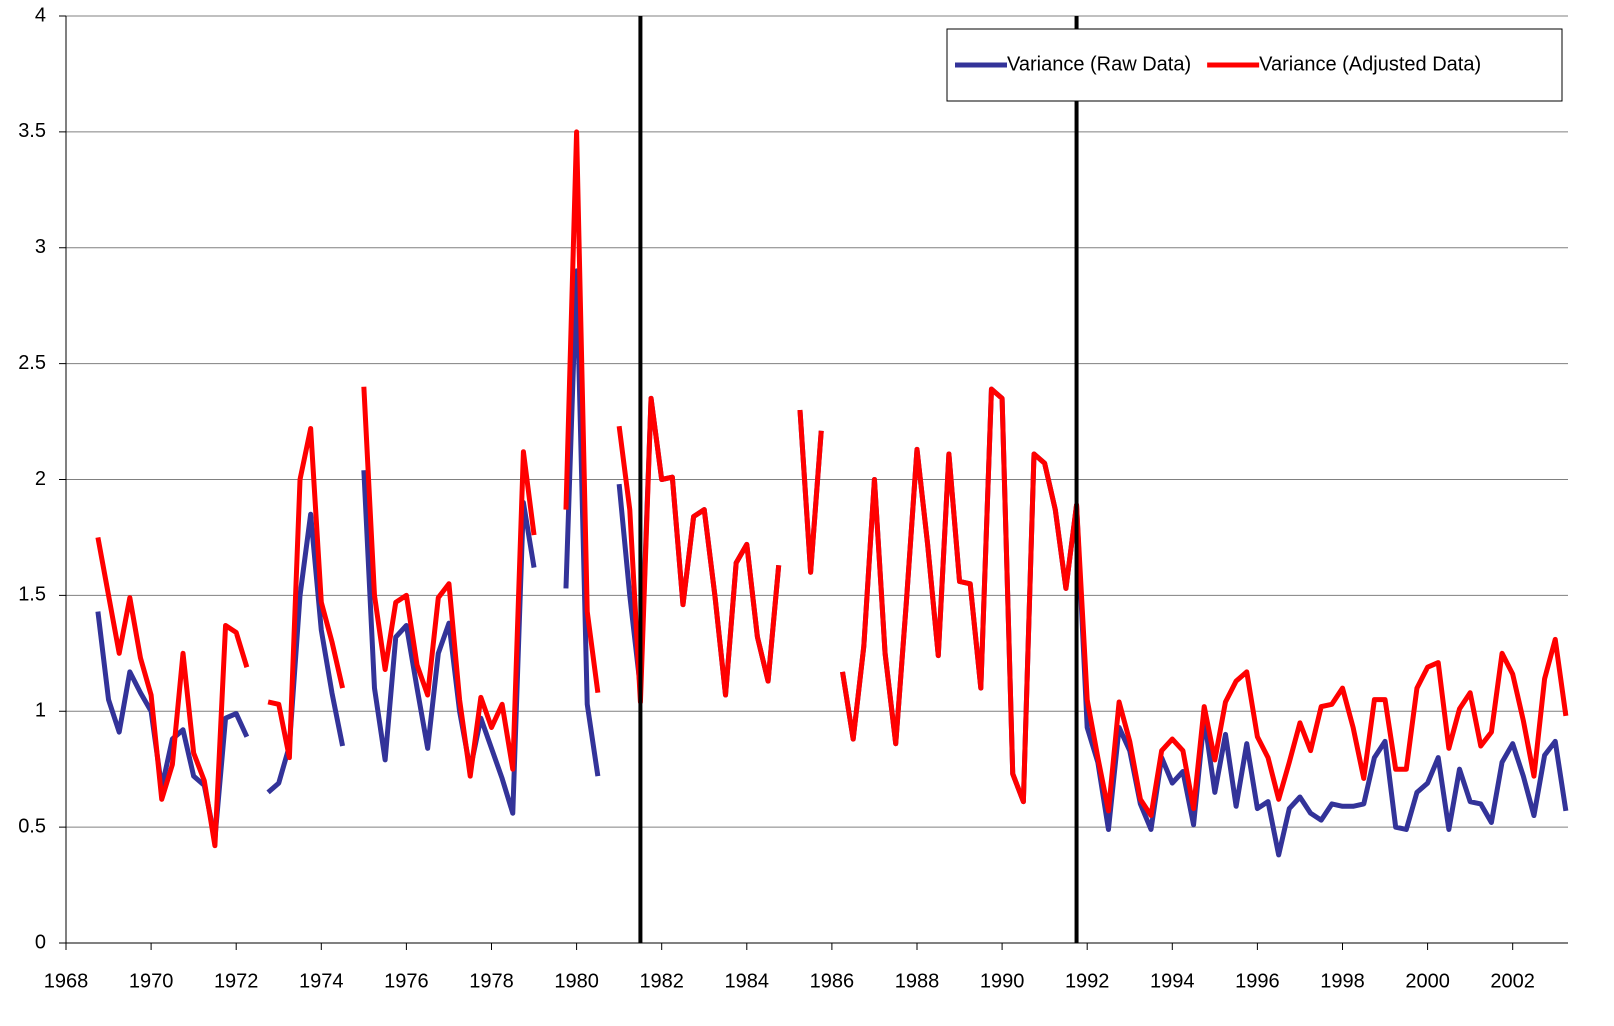 The width and height of the screenshot is (1614, 1026). Describe the element at coordinates (491, 981) in the screenshot. I see `x-tick-label: 1978` at that location.